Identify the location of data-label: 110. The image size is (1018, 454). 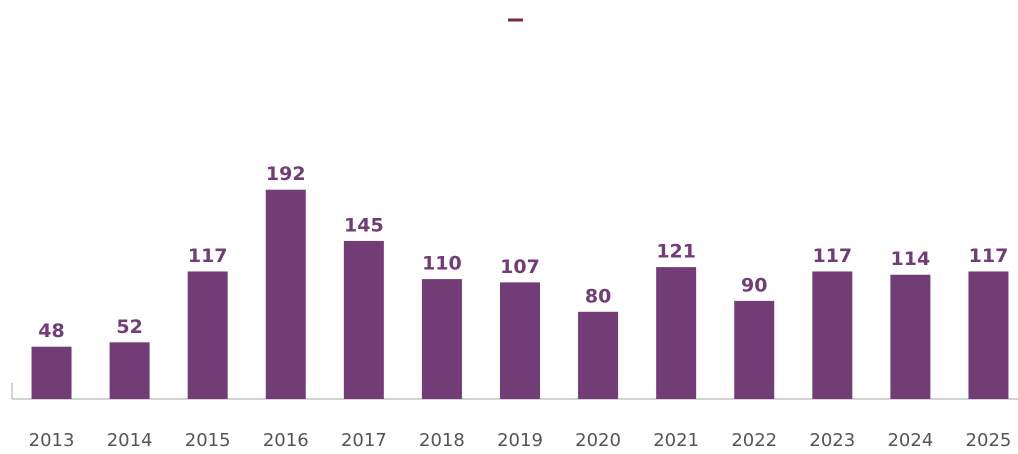
(442, 264).